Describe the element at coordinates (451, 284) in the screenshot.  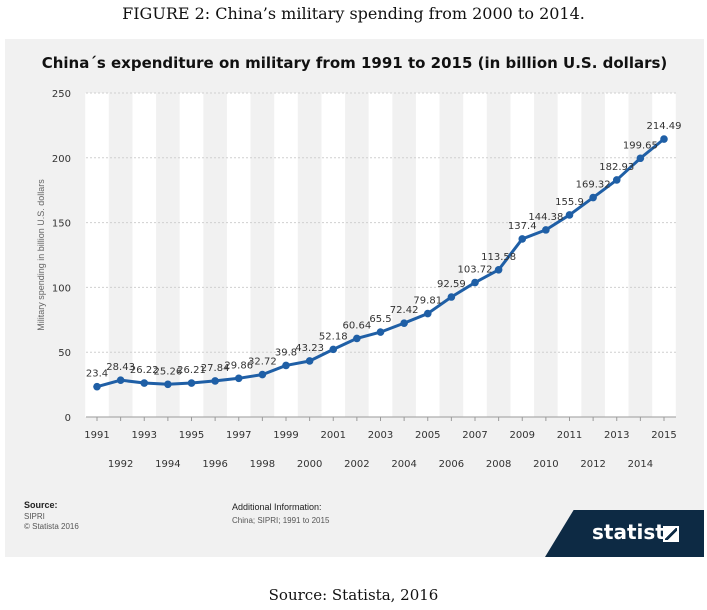
I see `data-label-2006: 92.59` at that location.